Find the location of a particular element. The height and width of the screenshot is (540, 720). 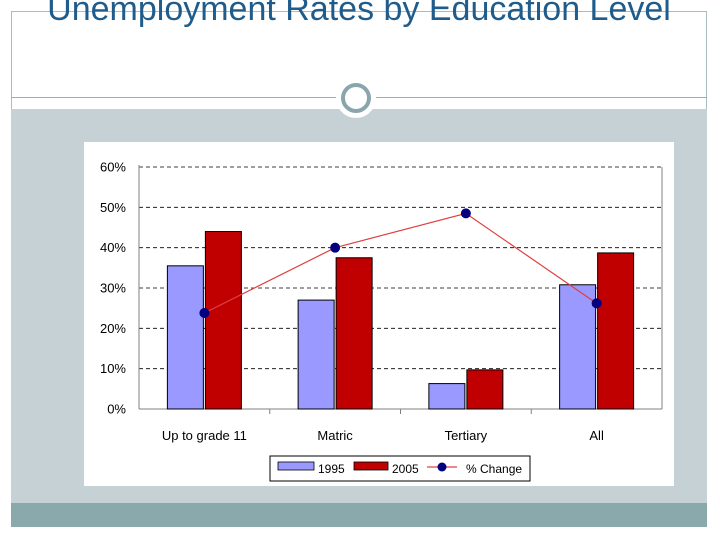

y-tick-label: 40% is located at coordinates (113, 247).